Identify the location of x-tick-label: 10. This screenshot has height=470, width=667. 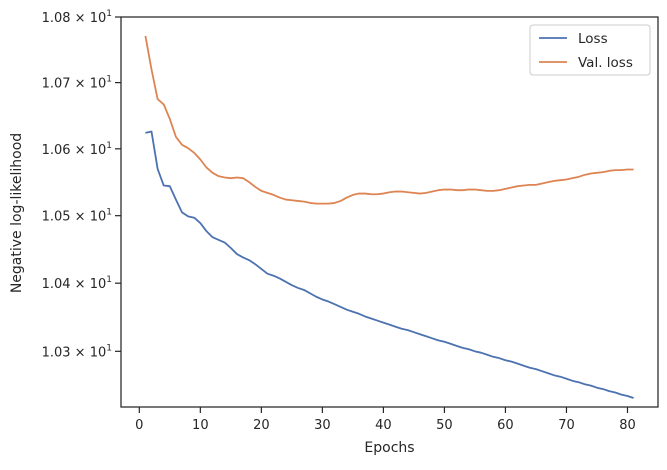
(200, 425).